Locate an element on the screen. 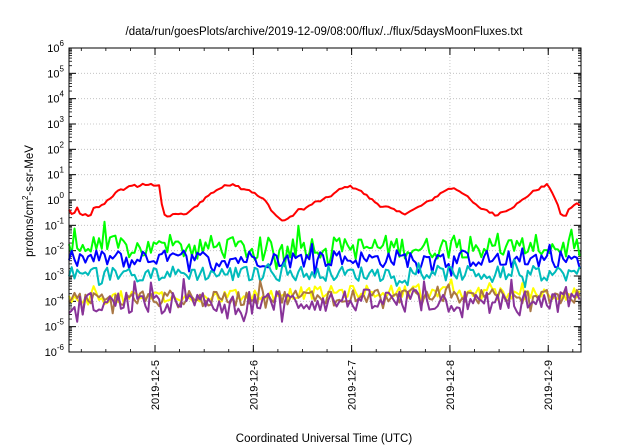 This screenshot has width=640, height=448. y-tick-label: 10⁻⁴ is located at coordinates (55, 300).